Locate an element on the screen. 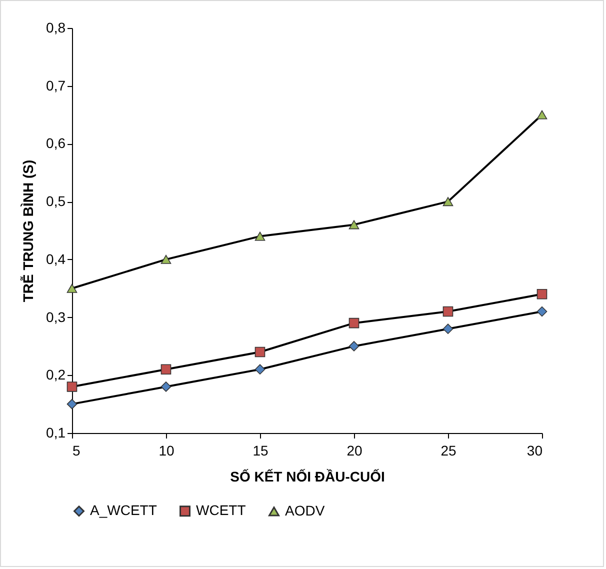  y-tick-label: 0,2 is located at coordinates (56, 374).